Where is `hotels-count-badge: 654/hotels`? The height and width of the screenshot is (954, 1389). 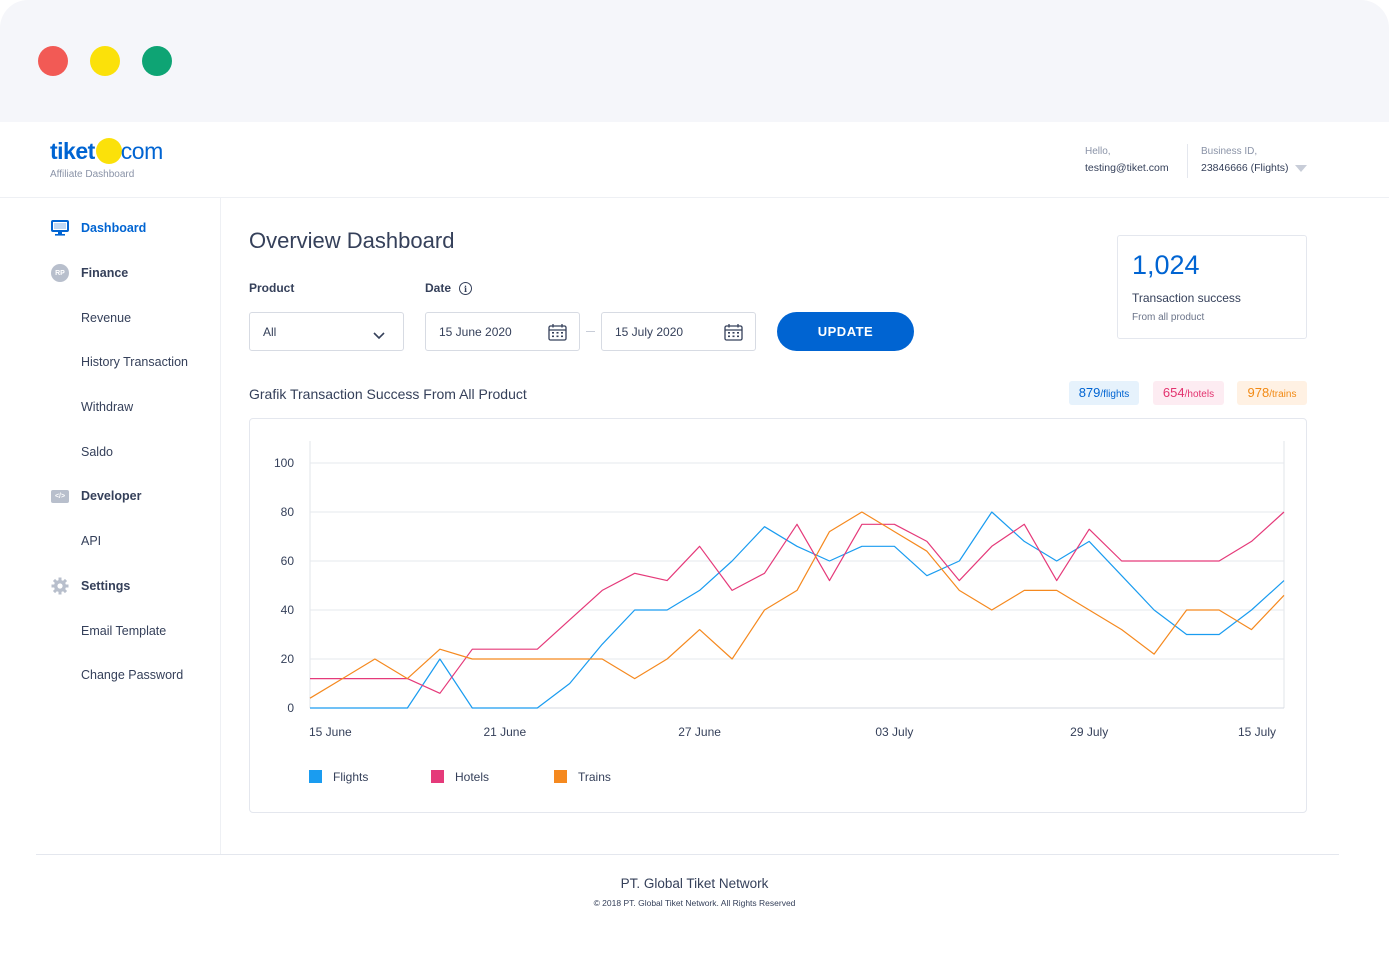 hotels-count-badge: 654/hotels is located at coordinates (1188, 393).